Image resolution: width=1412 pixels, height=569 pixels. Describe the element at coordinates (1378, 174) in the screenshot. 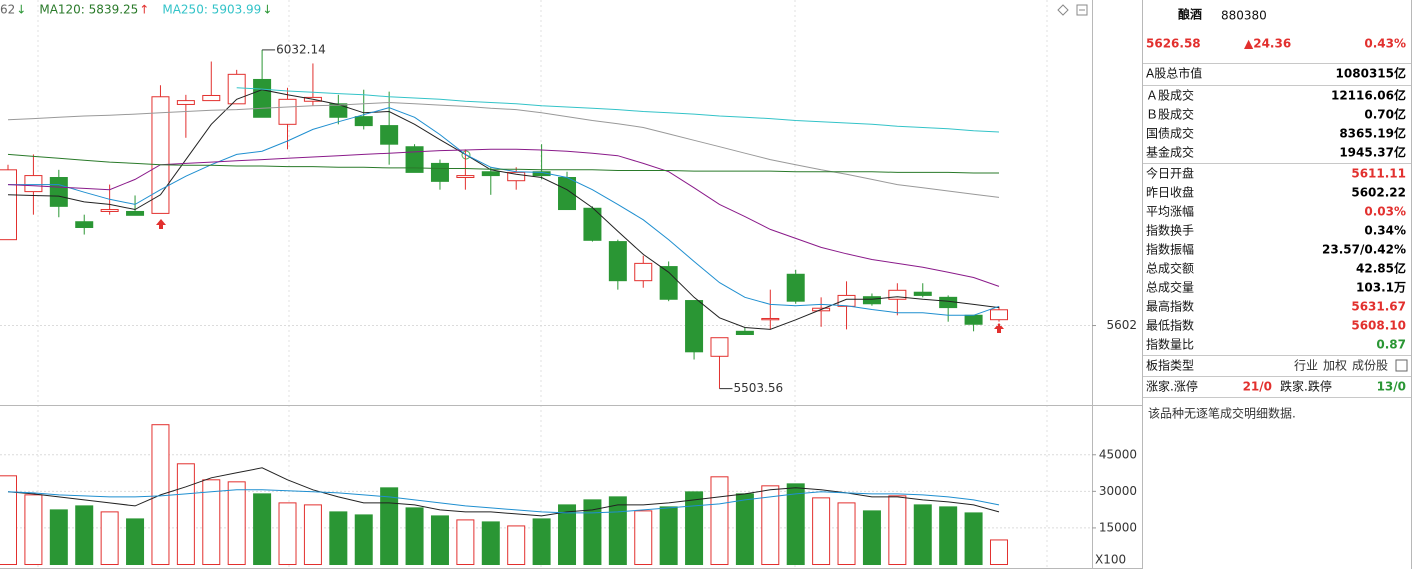

I see `row-value: 5611.11` at that location.